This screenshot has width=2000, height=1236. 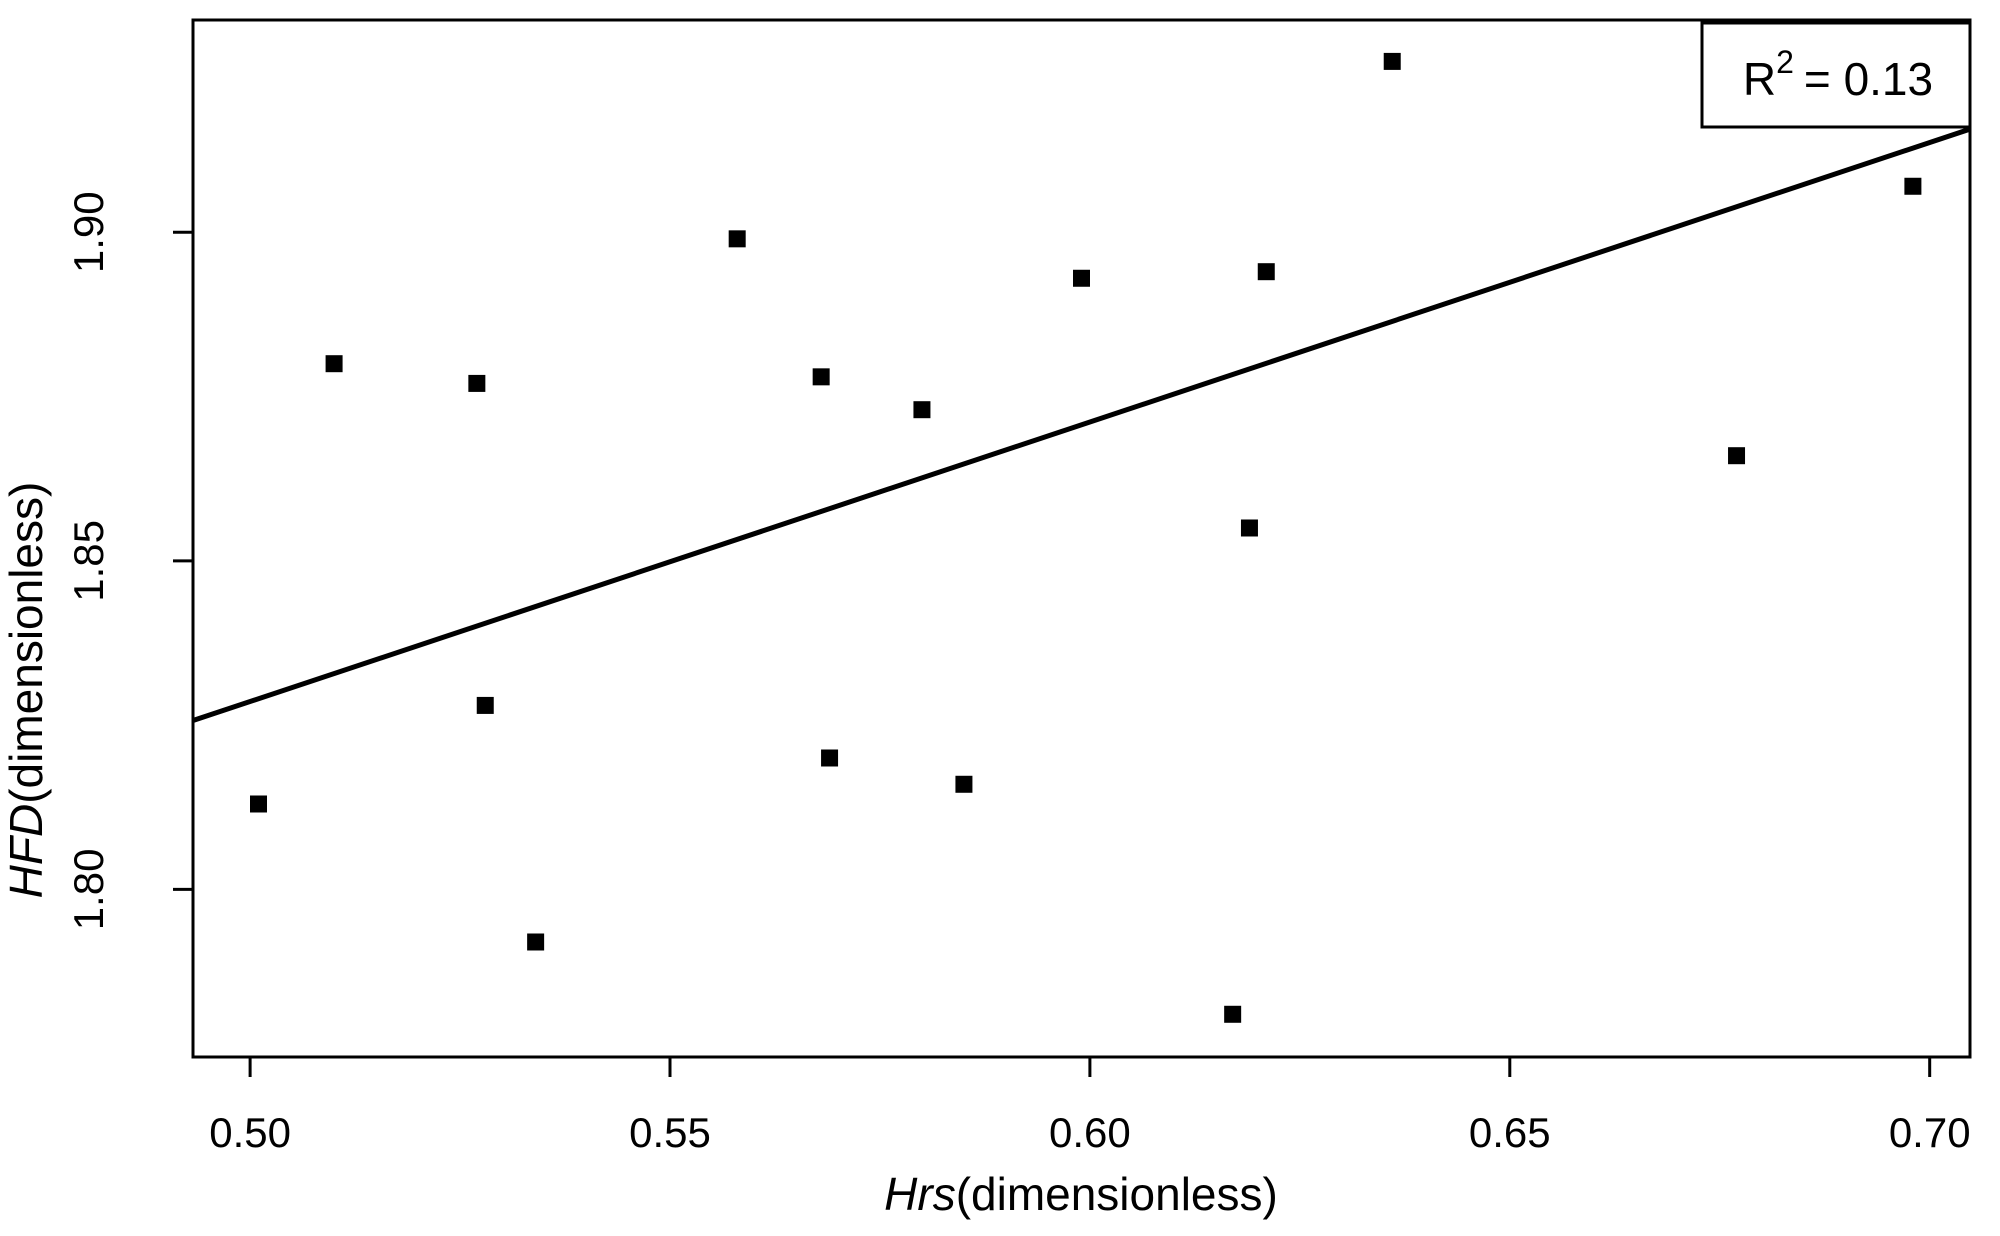 What do you see at coordinates (1510, 1132) in the screenshot?
I see `x-tick-label: 0.65` at bounding box center [1510, 1132].